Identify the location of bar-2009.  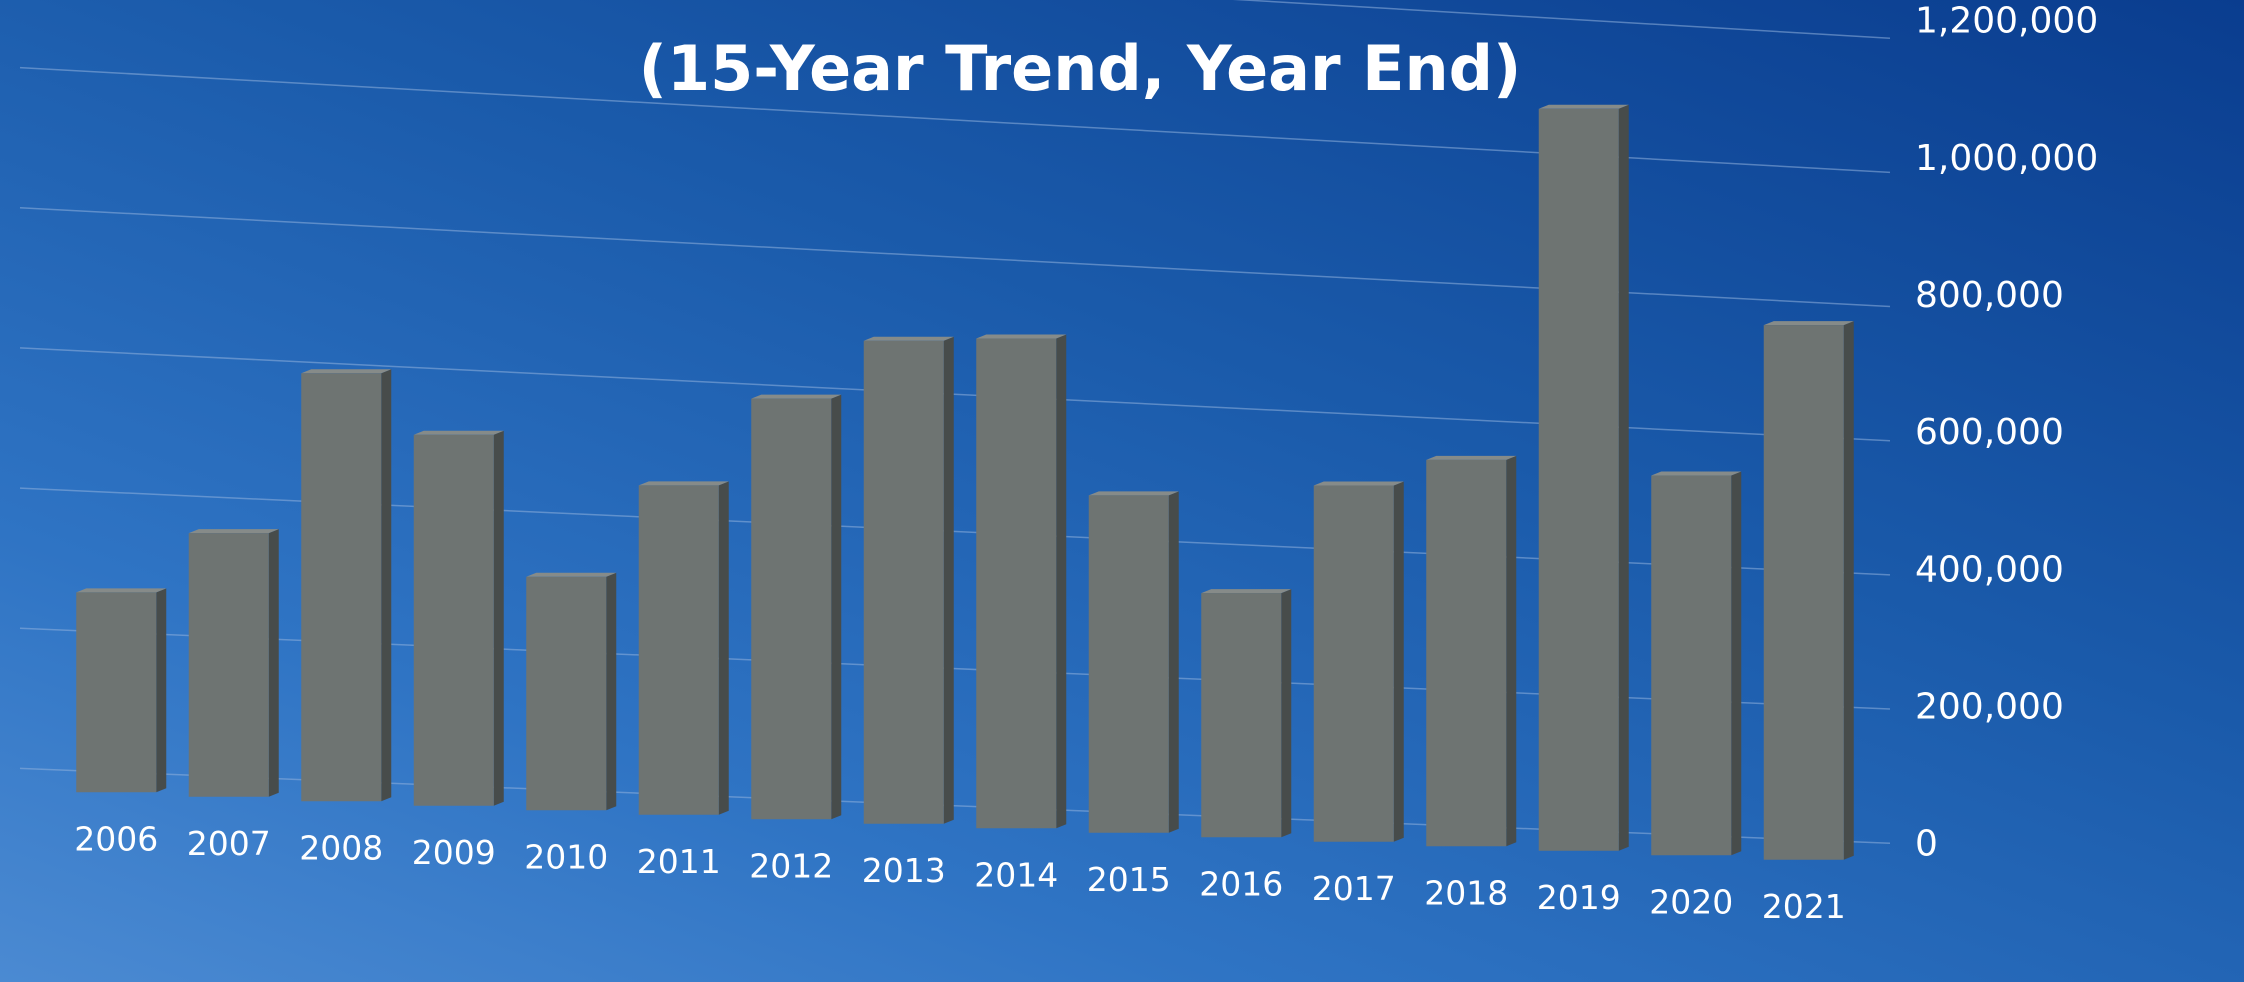
(458, 618).